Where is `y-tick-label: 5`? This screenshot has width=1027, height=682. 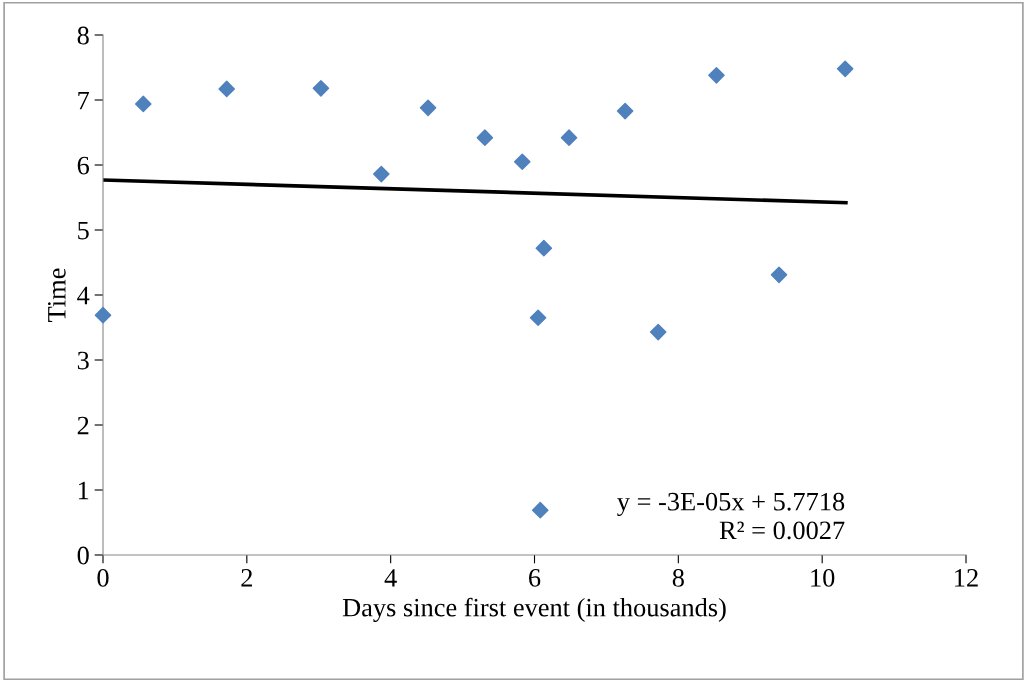 y-tick-label: 5 is located at coordinates (83, 230).